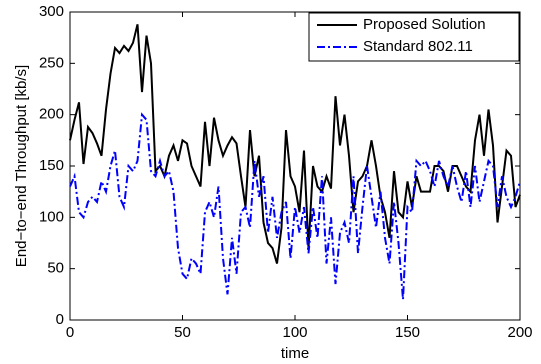  What do you see at coordinates (424, 24) in the screenshot?
I see `legend-label: Proposed Solution` at bounding box center [424, 24].